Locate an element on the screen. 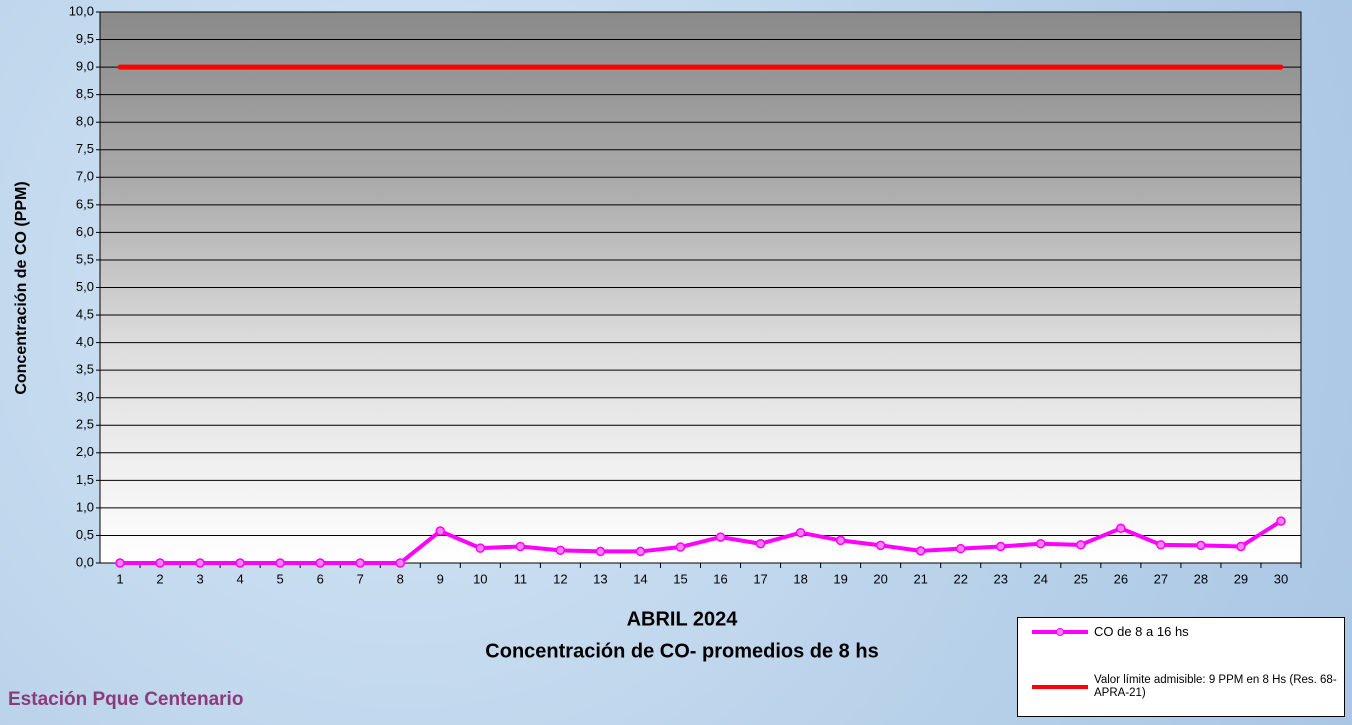  chart-title: ABRIL 2024 is located at coordinates (683, 619).